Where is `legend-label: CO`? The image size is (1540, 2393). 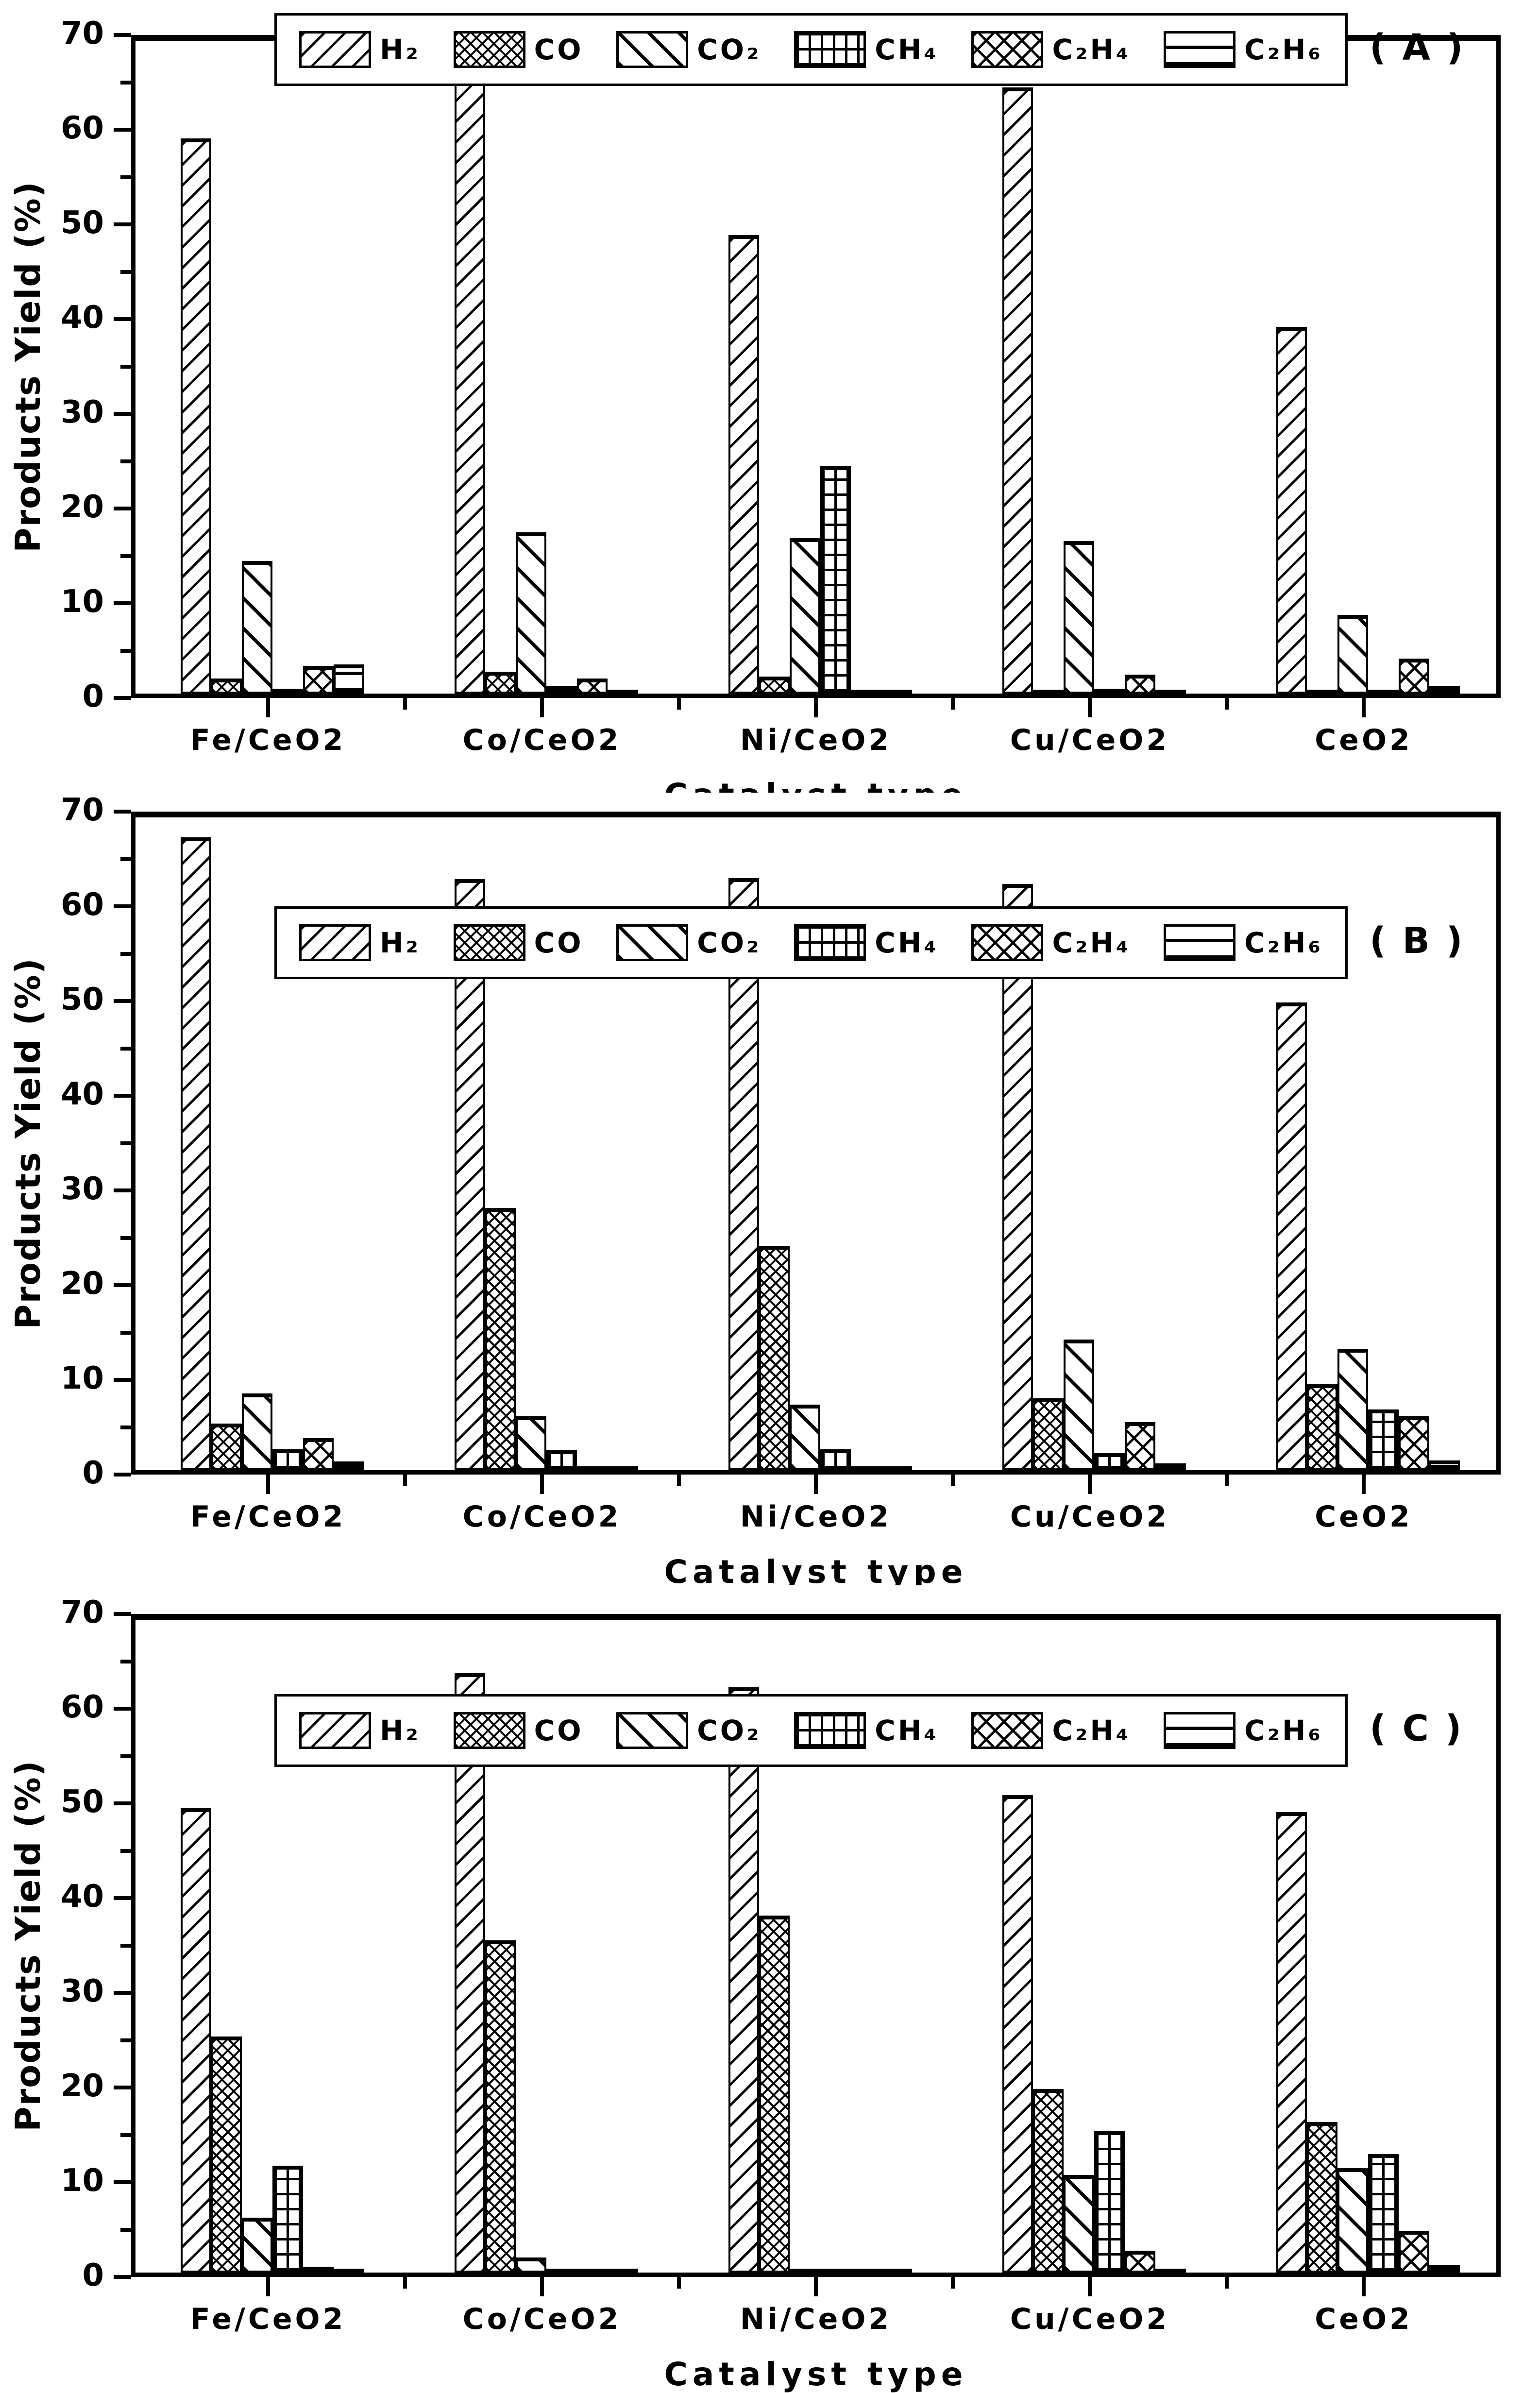
legend-label: CO is located at coordinates (559, 1731).